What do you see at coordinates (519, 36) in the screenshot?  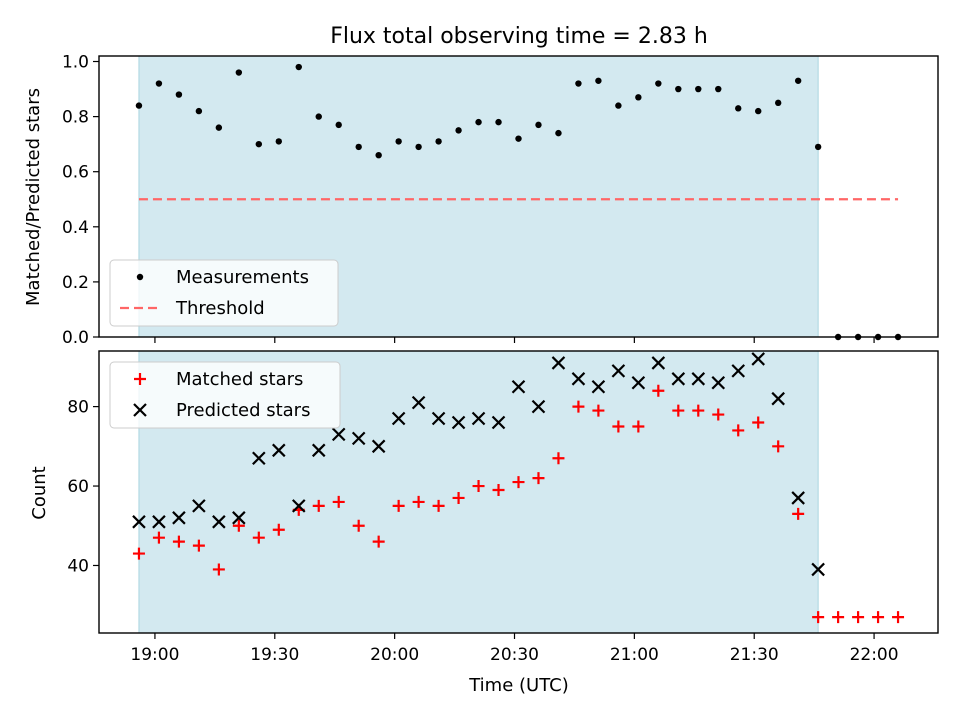 I see `chart-title: Flux total observing time = 2.83 h` at bounding box center [519, 36].